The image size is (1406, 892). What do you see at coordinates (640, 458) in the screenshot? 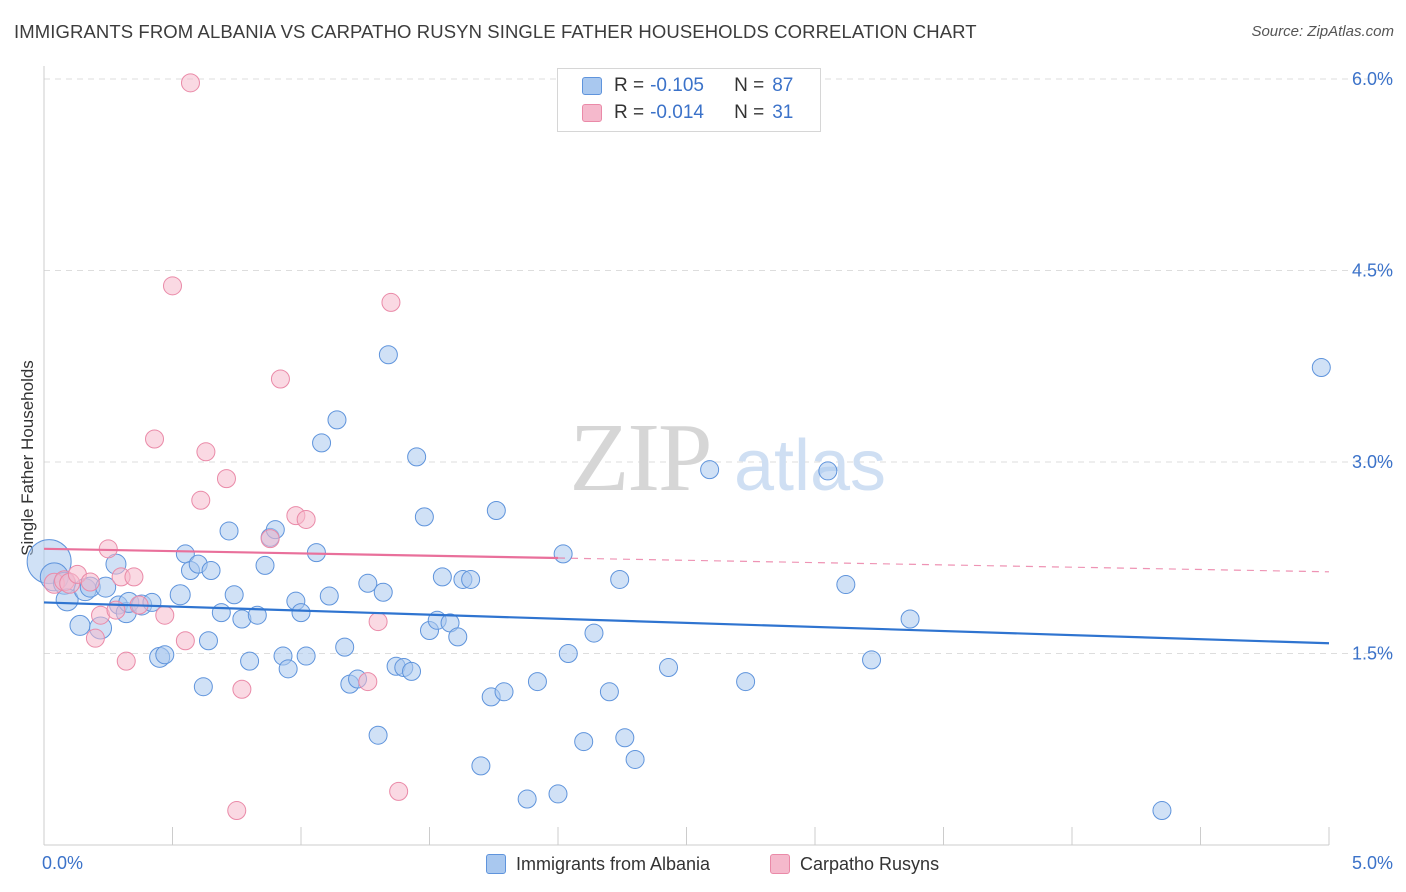
I see `watermark-zip: ZIP` at bounding box center [640, 458].